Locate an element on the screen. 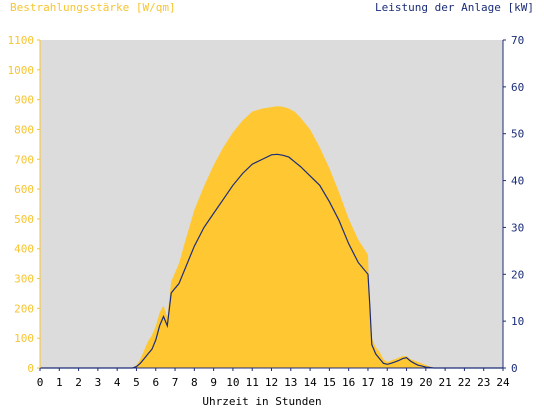 This screenshot has height=408, width=544. x-tick-label: 21 is located at coordinates (445, 382).